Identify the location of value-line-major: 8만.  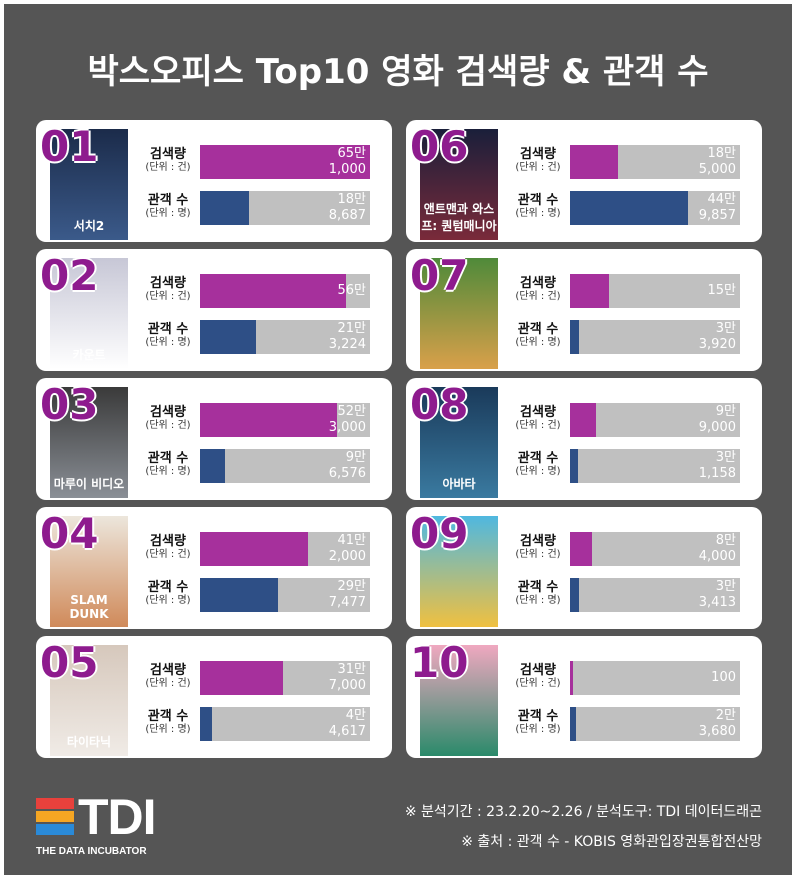
(725, 540).